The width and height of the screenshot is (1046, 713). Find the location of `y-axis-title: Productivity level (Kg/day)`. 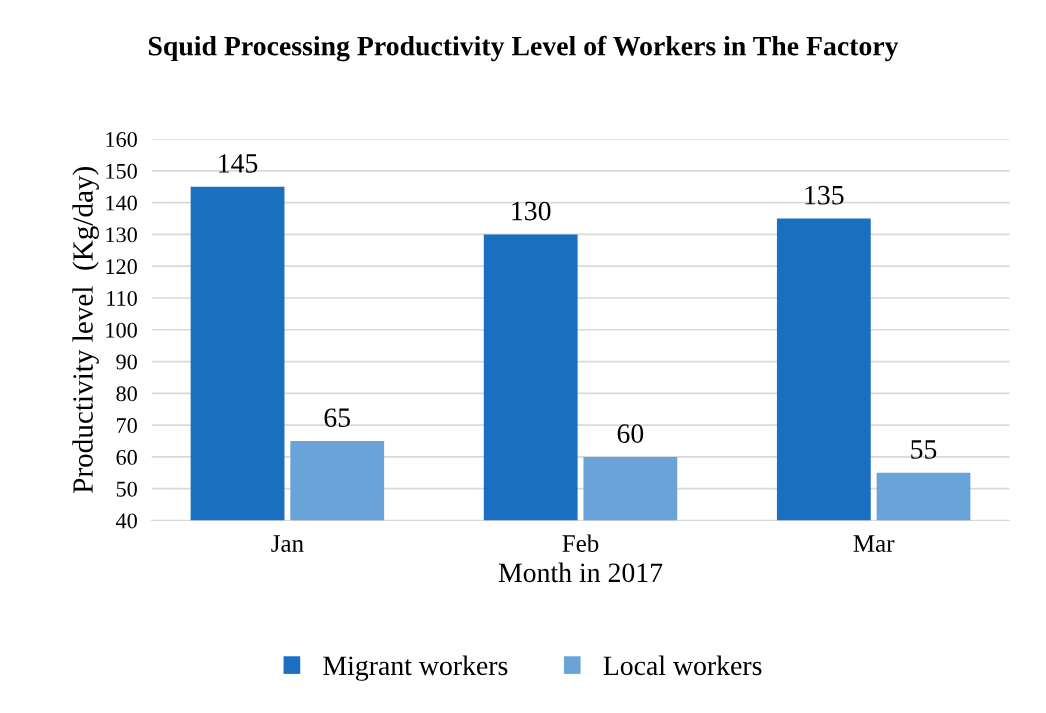

y-axis-title: Productivity level (Kg/day) is located at coordinates (85, 330).